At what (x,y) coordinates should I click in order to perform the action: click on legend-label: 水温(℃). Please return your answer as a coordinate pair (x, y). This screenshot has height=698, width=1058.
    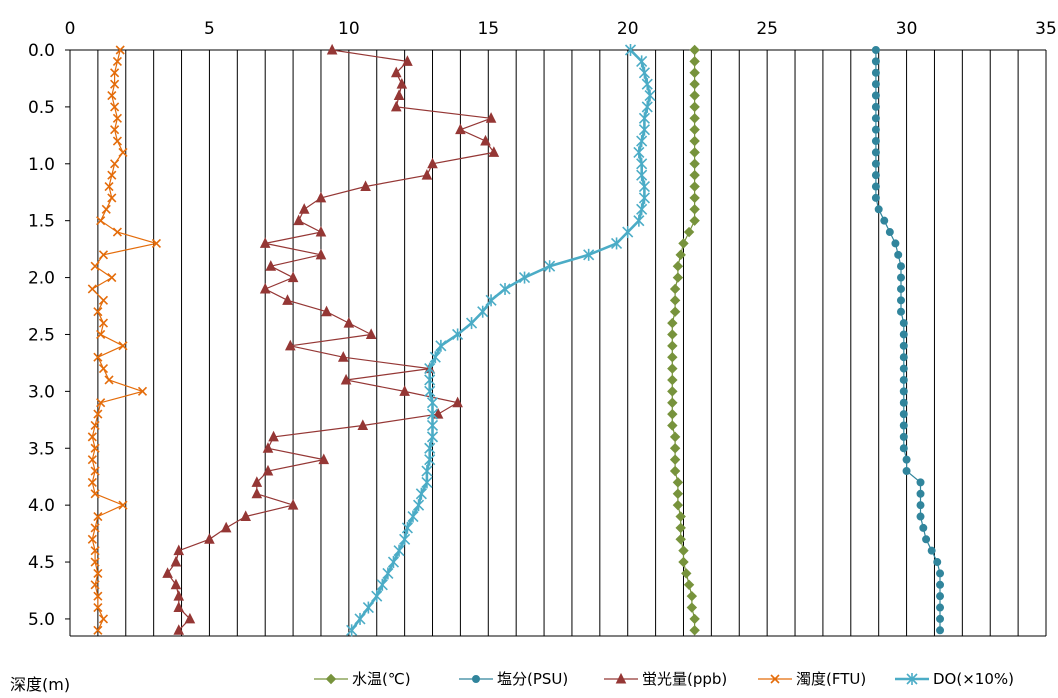
    Looking at the image, I should click on (381, 679).